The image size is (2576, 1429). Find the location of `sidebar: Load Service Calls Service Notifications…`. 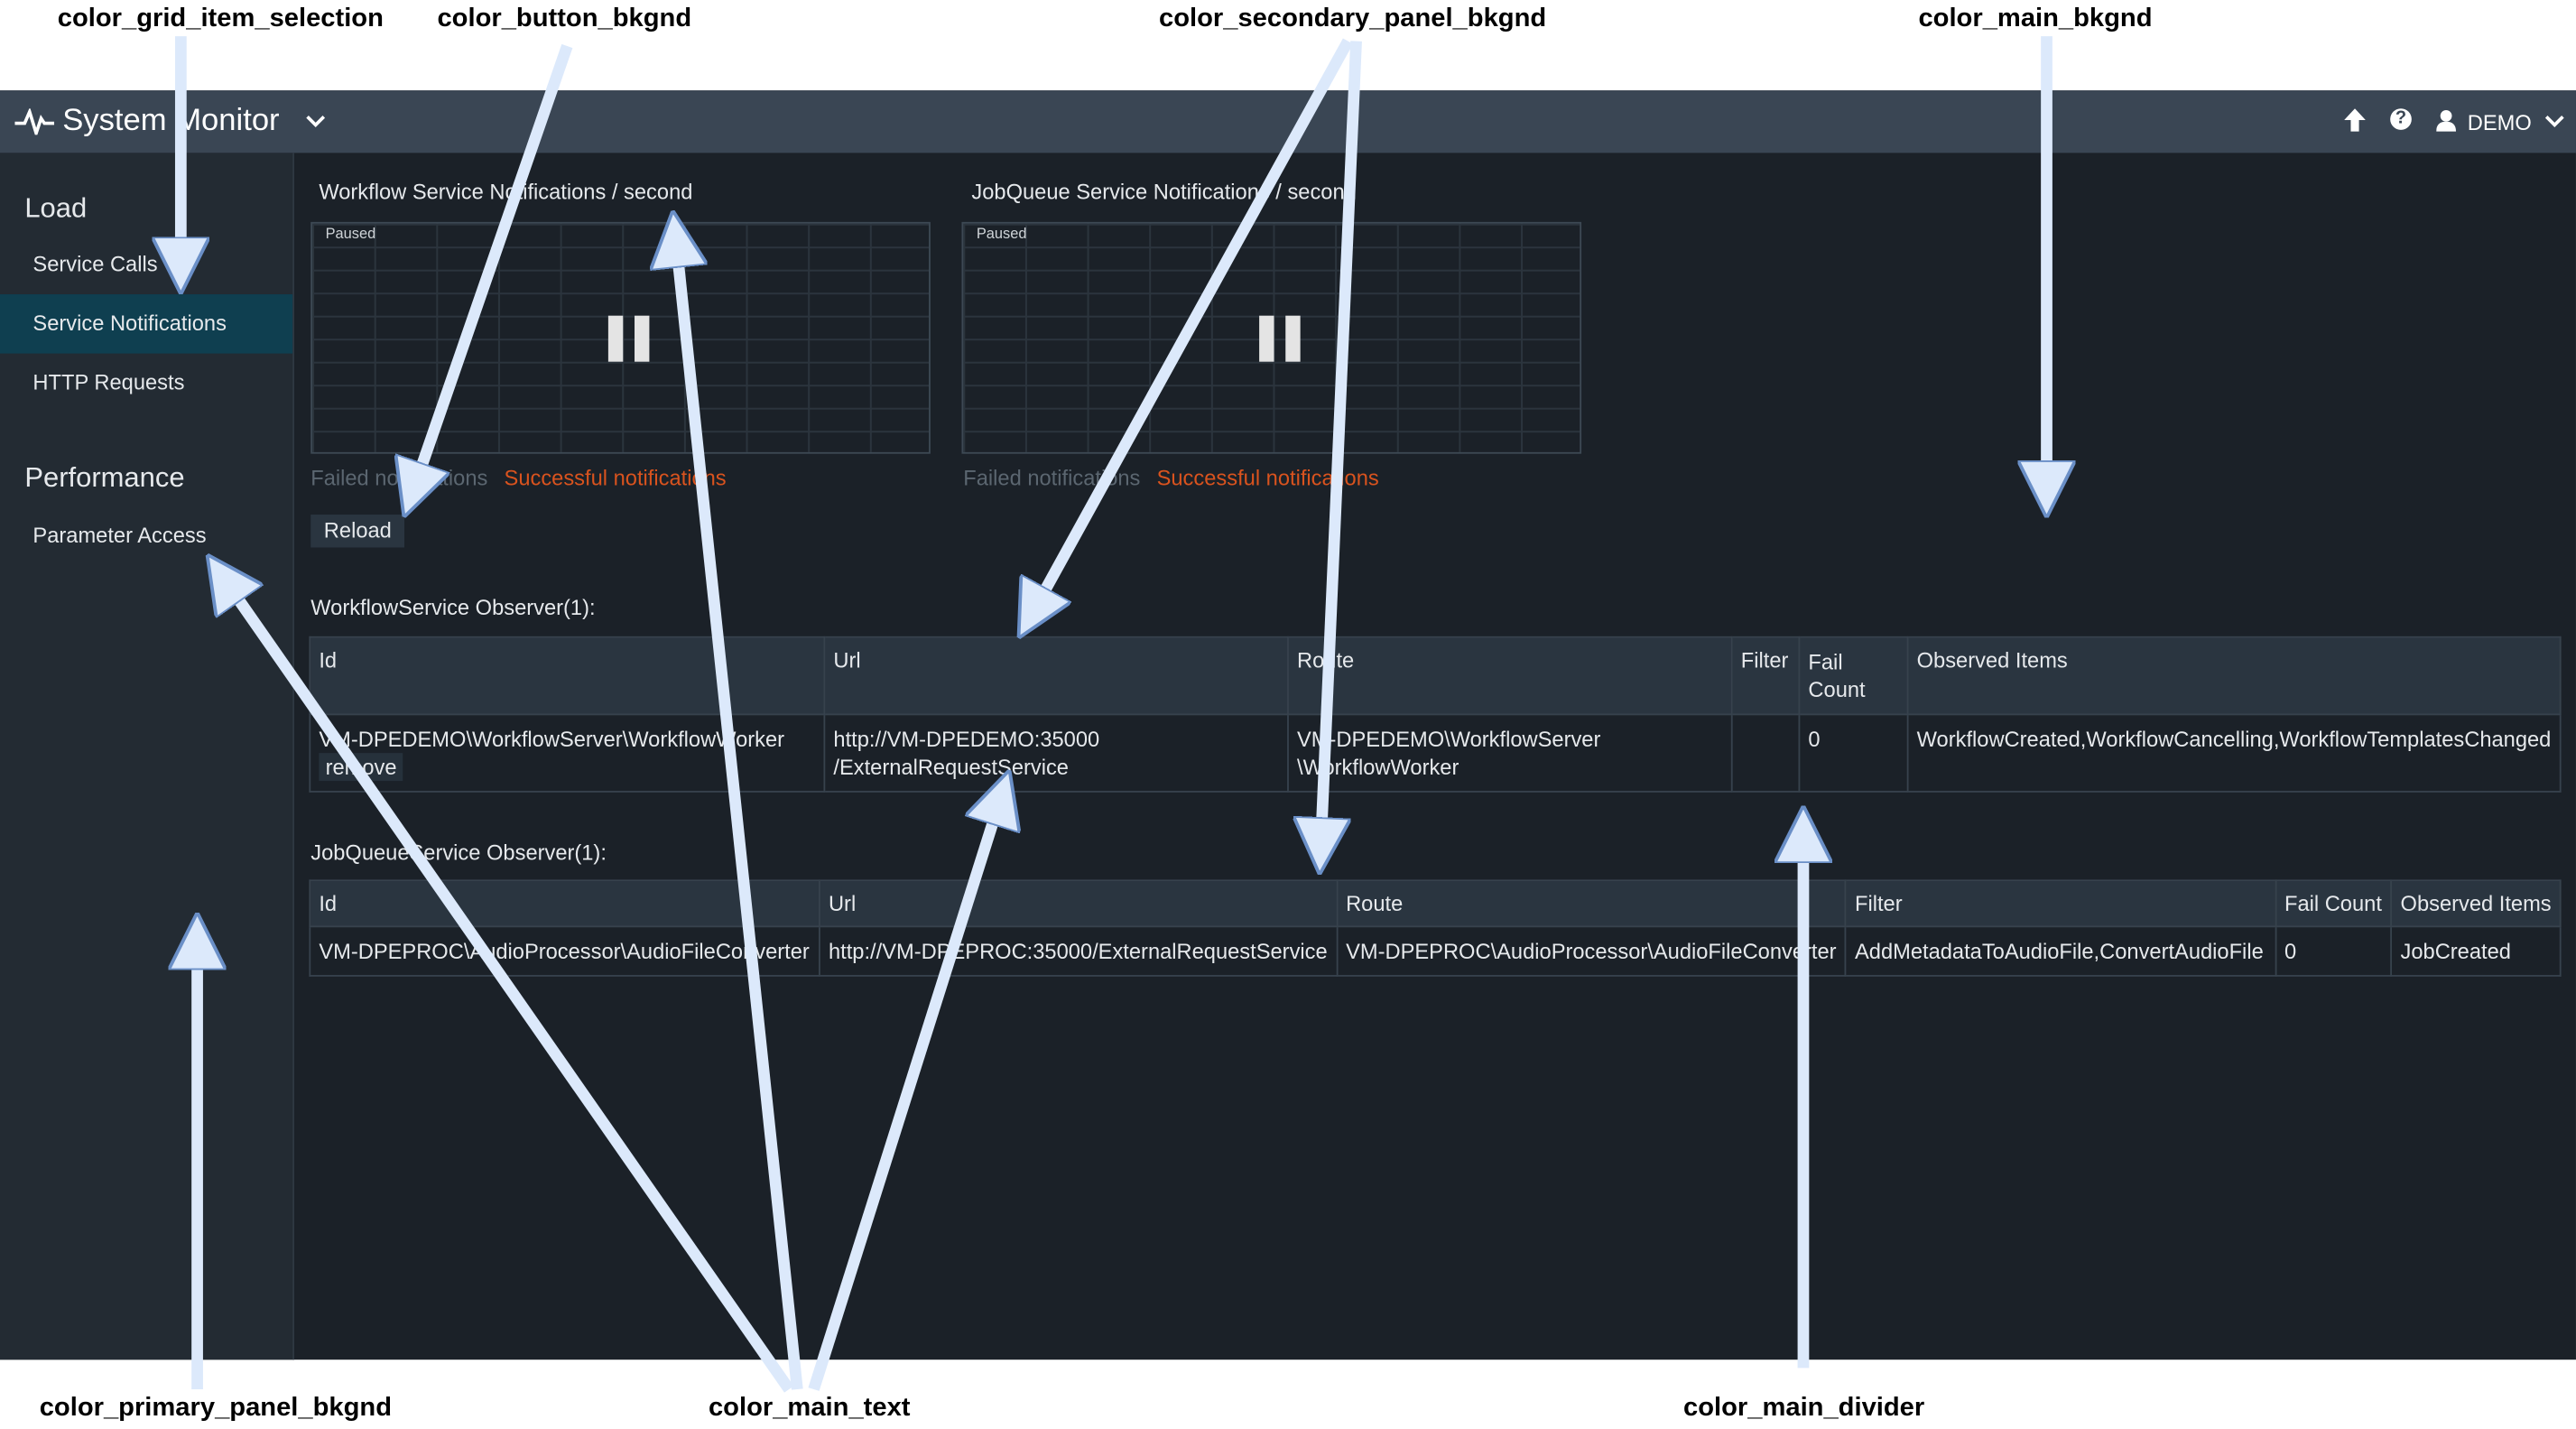

sidebar: Load Service Calls Service Notifications… is located at coordinates (147, 756).